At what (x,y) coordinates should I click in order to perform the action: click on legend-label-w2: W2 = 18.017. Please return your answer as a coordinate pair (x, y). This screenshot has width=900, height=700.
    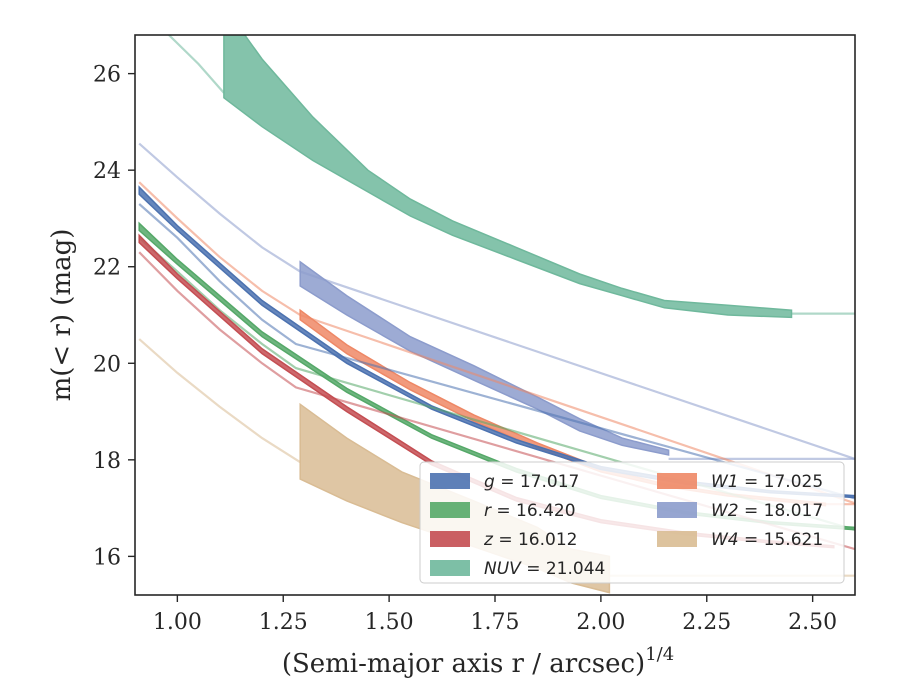
    Looking at the image, I should click on (767, 511).